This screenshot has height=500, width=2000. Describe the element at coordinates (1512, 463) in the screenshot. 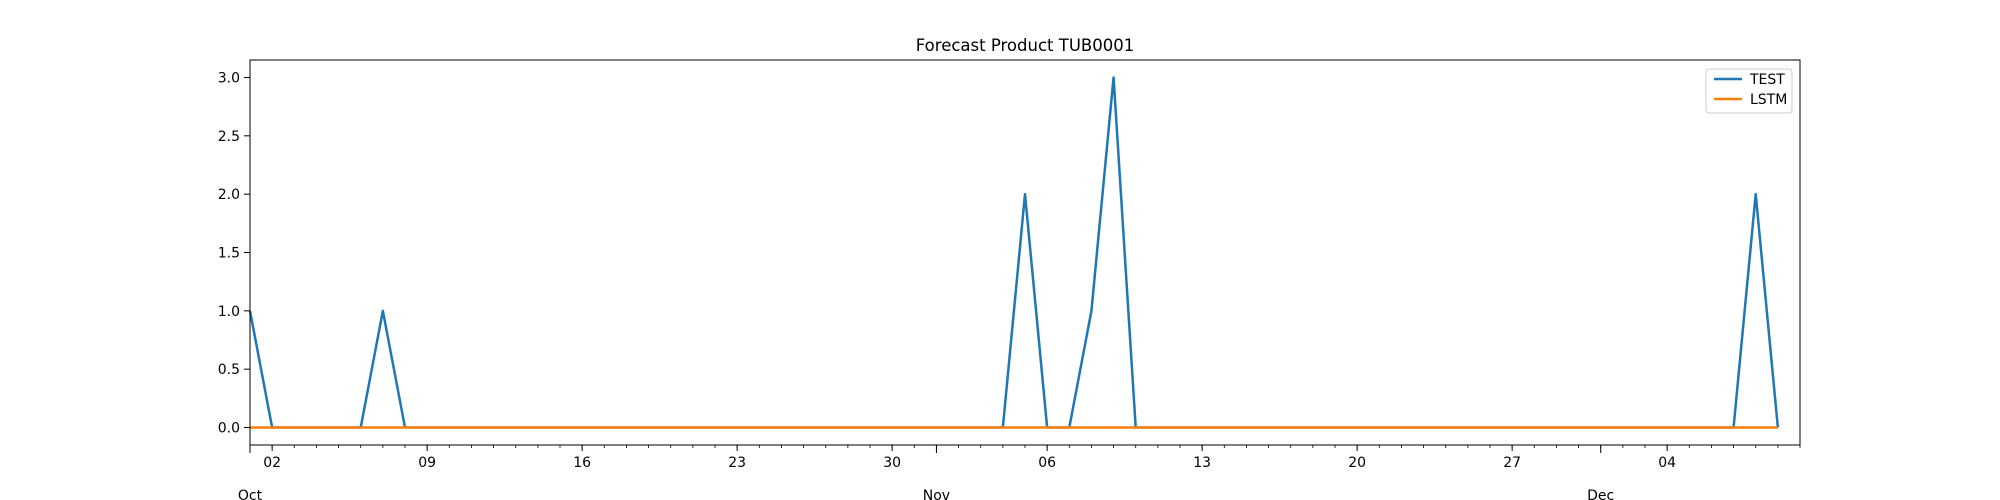

I see `x-tick-label: 27` at that location.